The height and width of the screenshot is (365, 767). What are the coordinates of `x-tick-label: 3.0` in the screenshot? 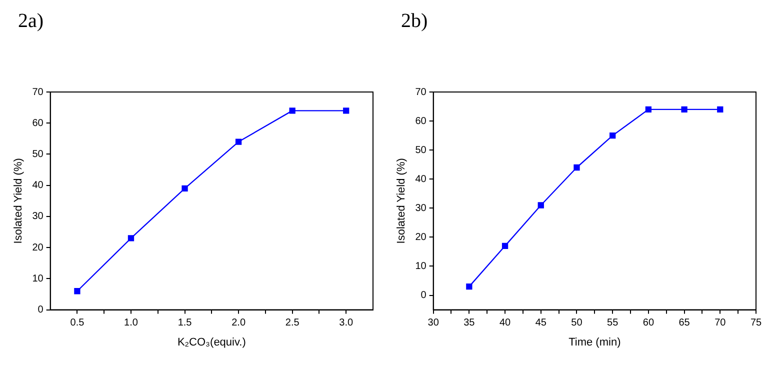 It's located at (346, 323).